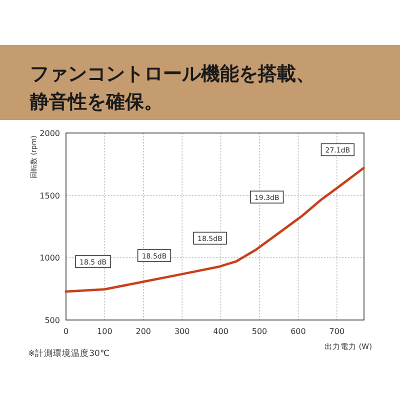 This screenshot has width=400, height=400. What do you see at coordinates (298, 331) in the screenshot?
I see `x-tick-label: 600` at bounding box center [298, 331].